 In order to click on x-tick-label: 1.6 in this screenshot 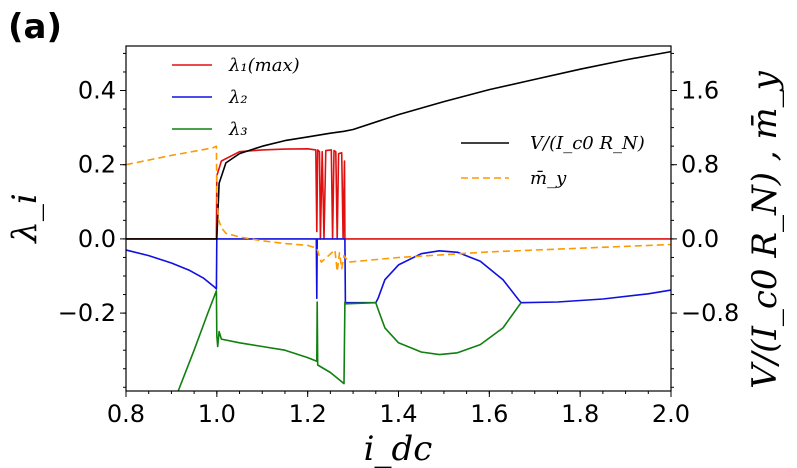, I will do `click(489, 414)`.